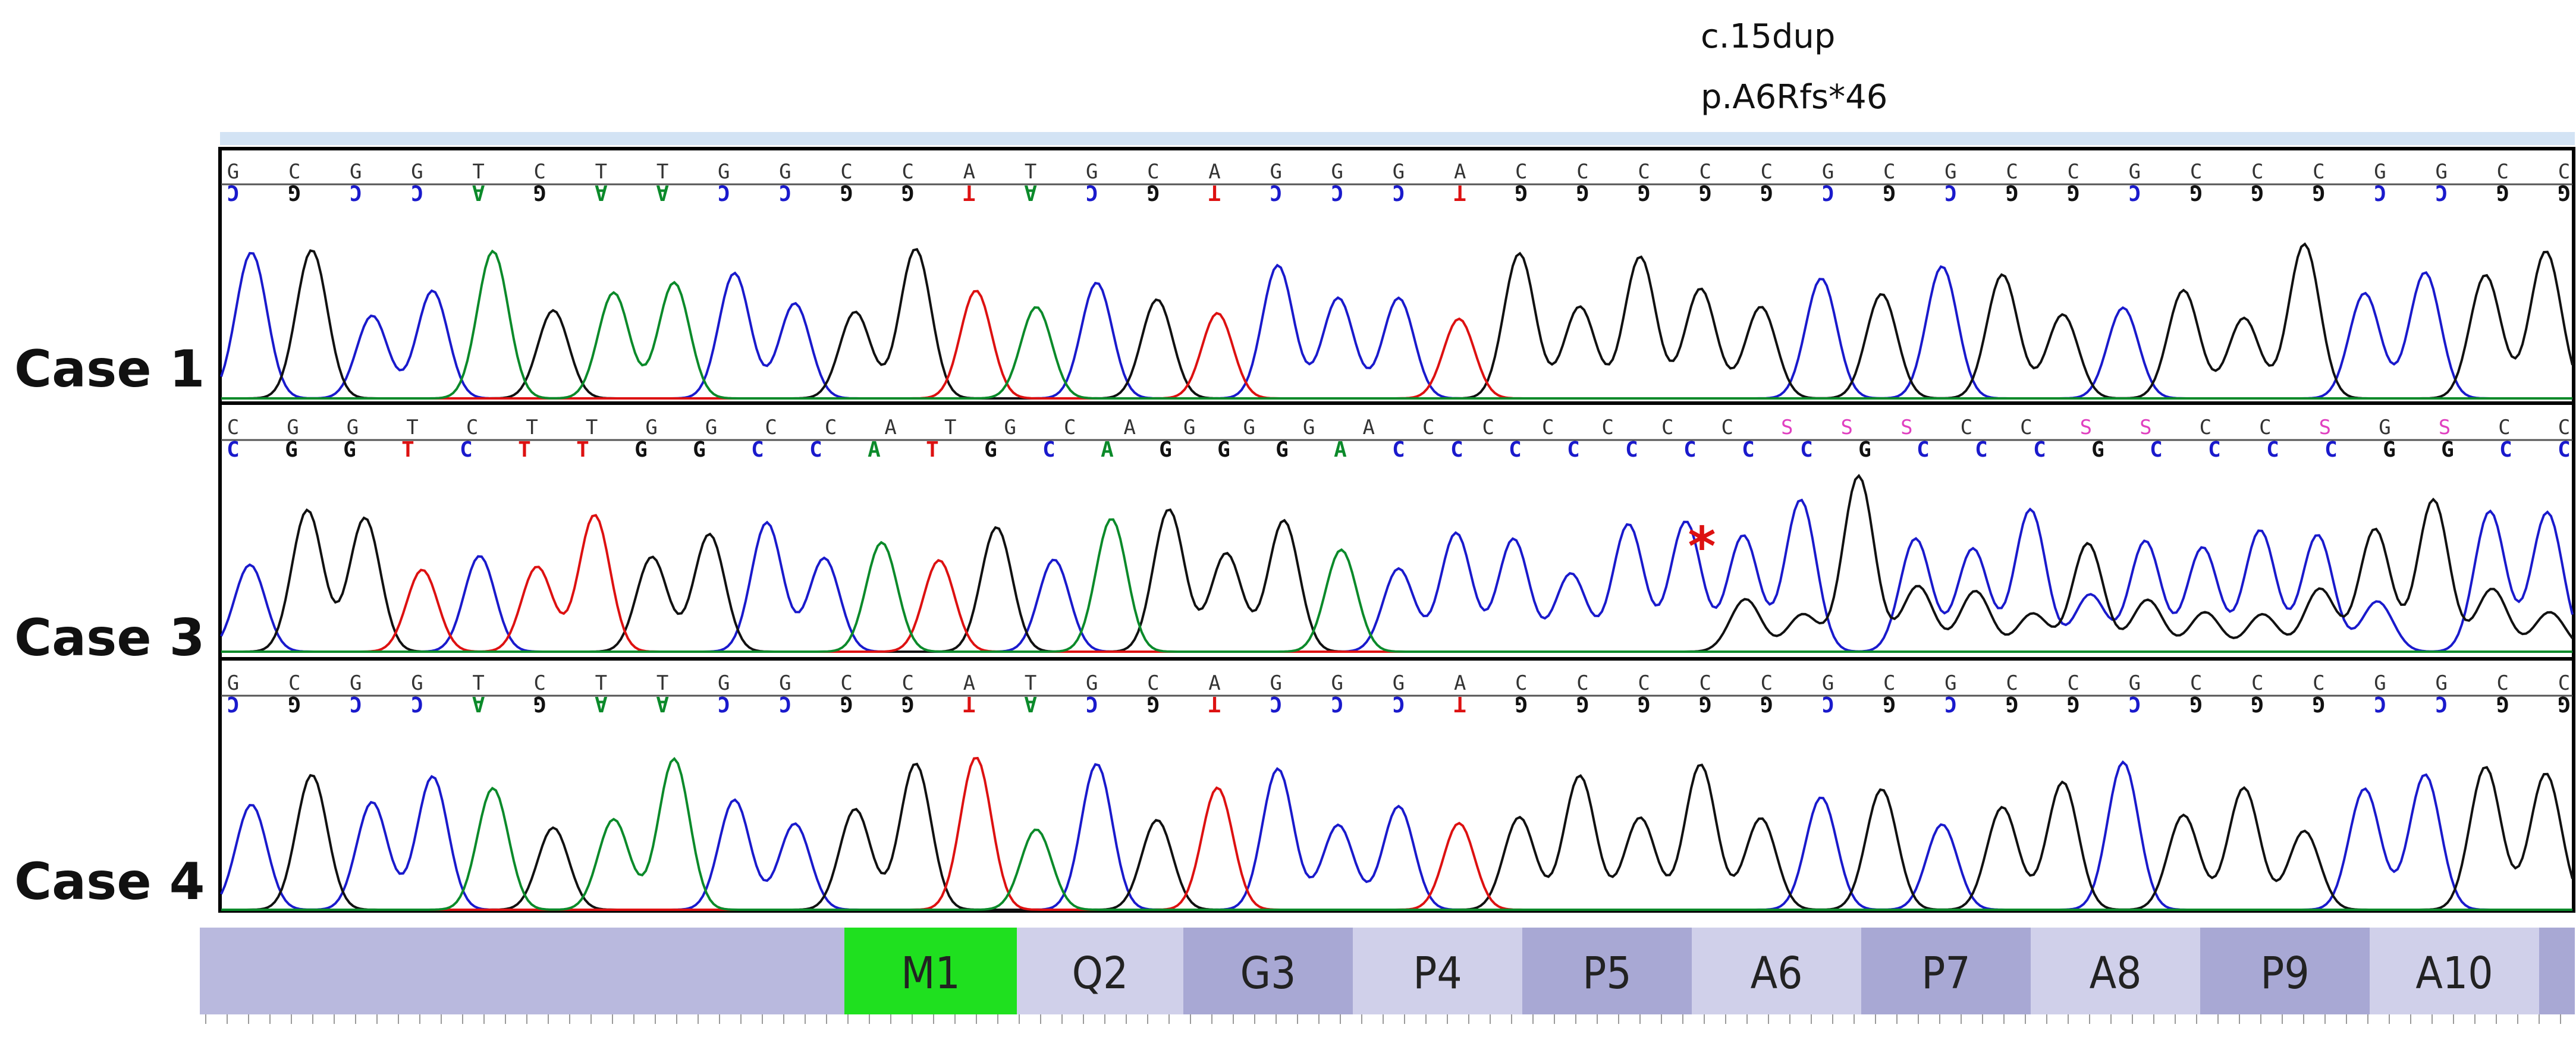 This screenshot has height=1037, width=2576. Describe the element at coordinates (1607, 973) in the screenshot. I see `amino-acid-label: P5` at that location.